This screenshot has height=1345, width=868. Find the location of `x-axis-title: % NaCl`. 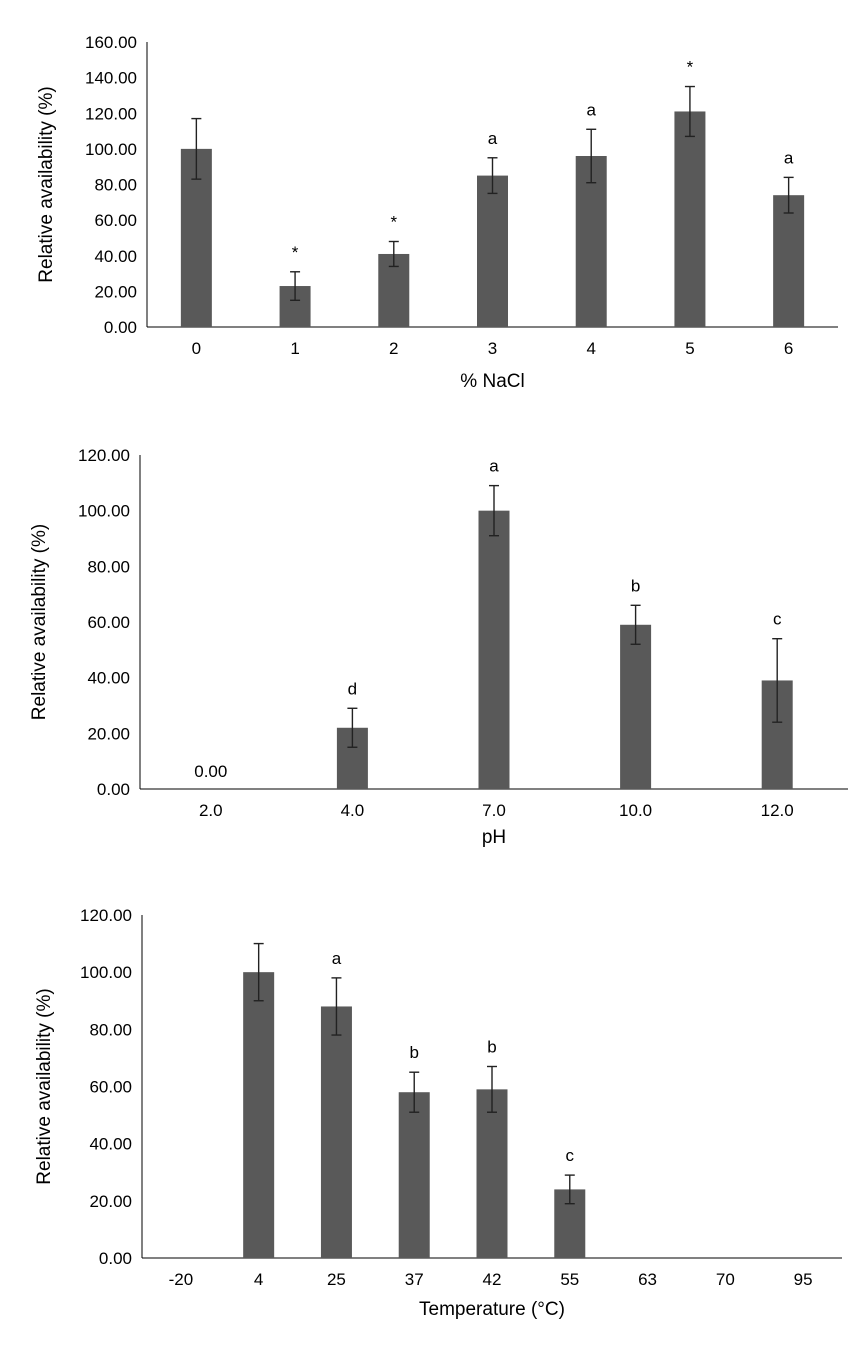

x-axis-title: % NaCl is located at coordinates (492, 381).